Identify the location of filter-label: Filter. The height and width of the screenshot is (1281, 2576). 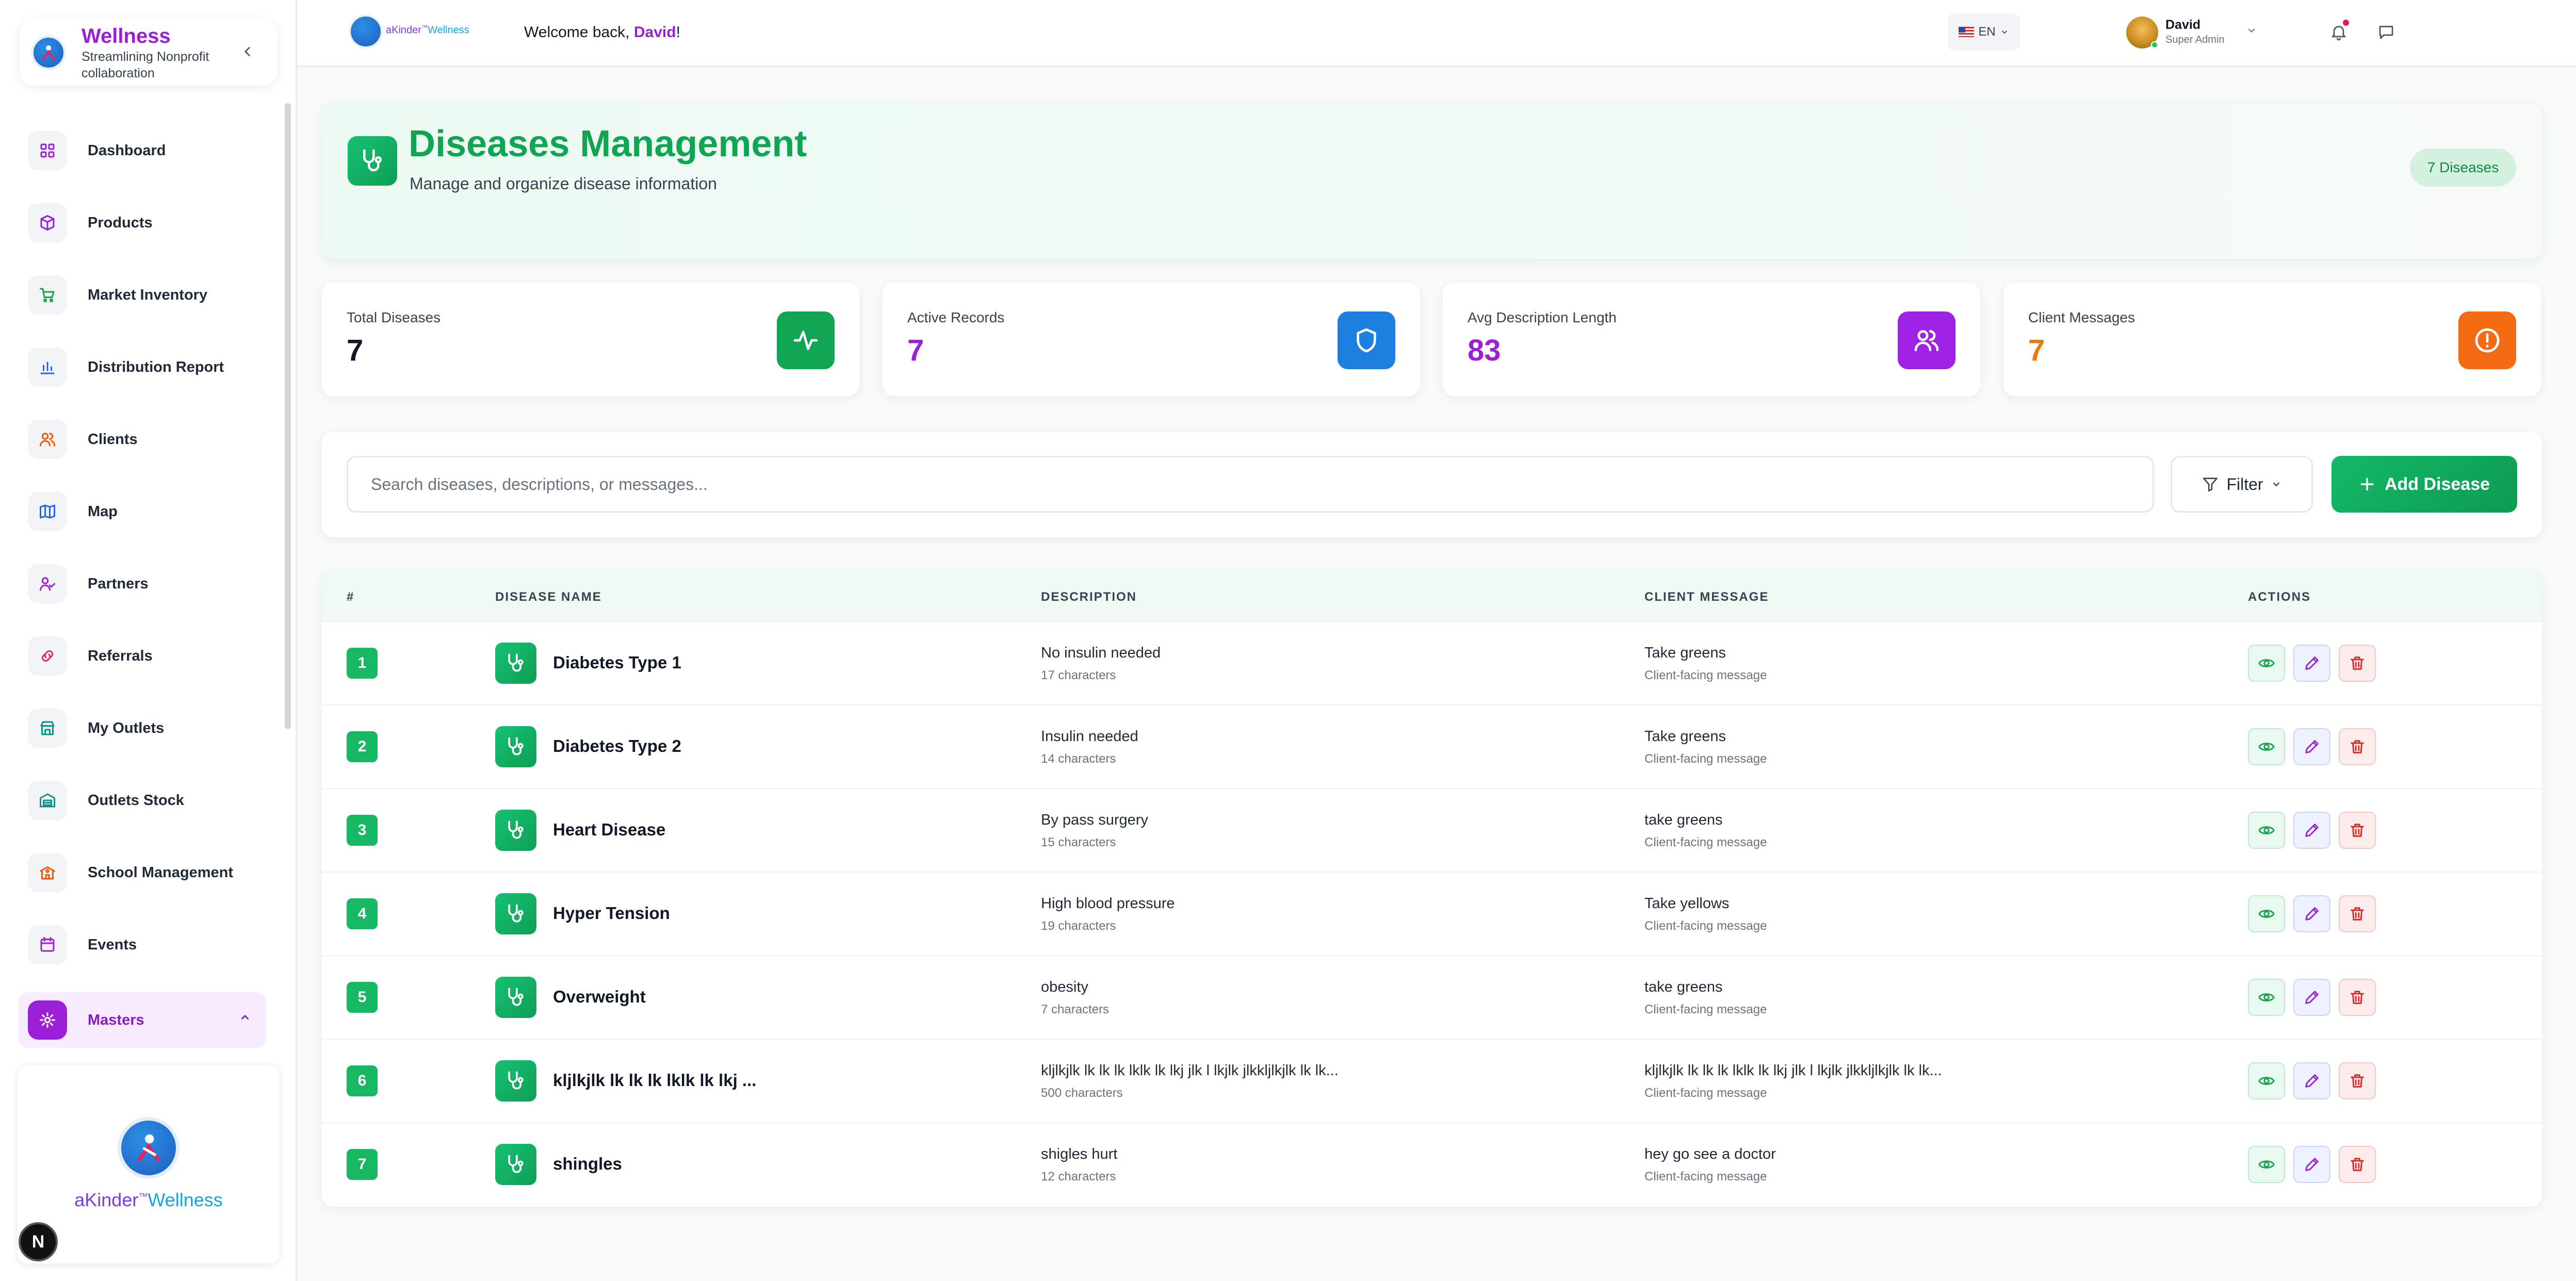
(2245, 484).